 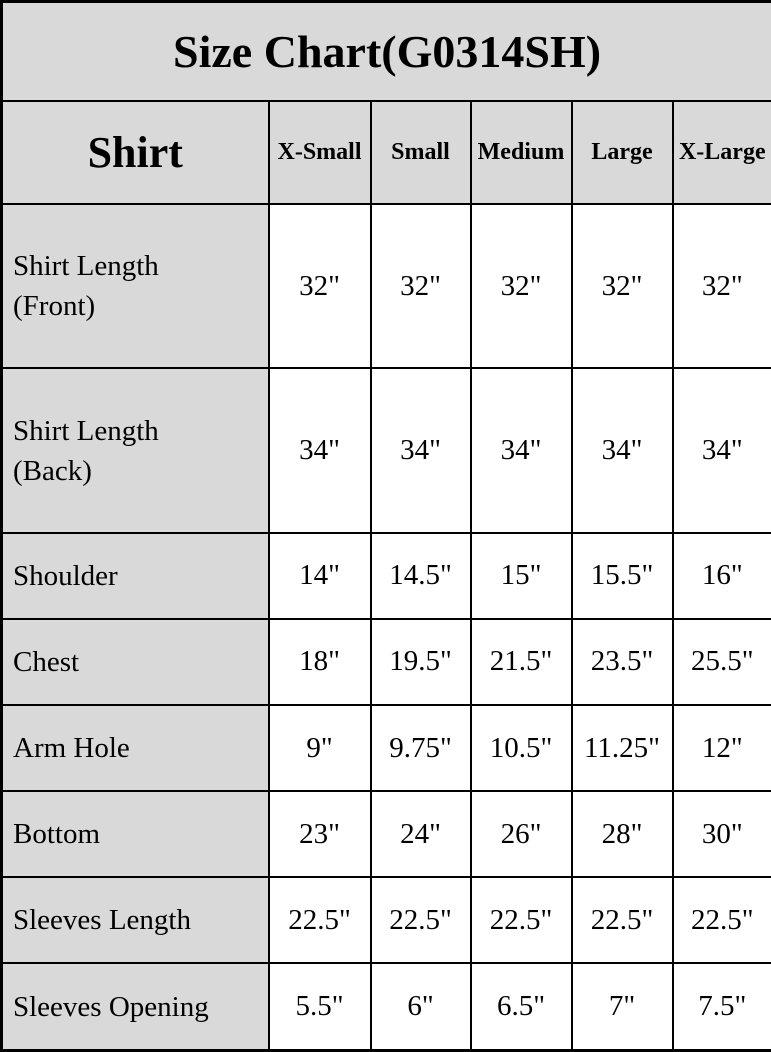 What do you see at coordinates (135, 1007) in the screenshot?
I see `row-label: Sleeves Opening` at bounding box center [135, 1007].